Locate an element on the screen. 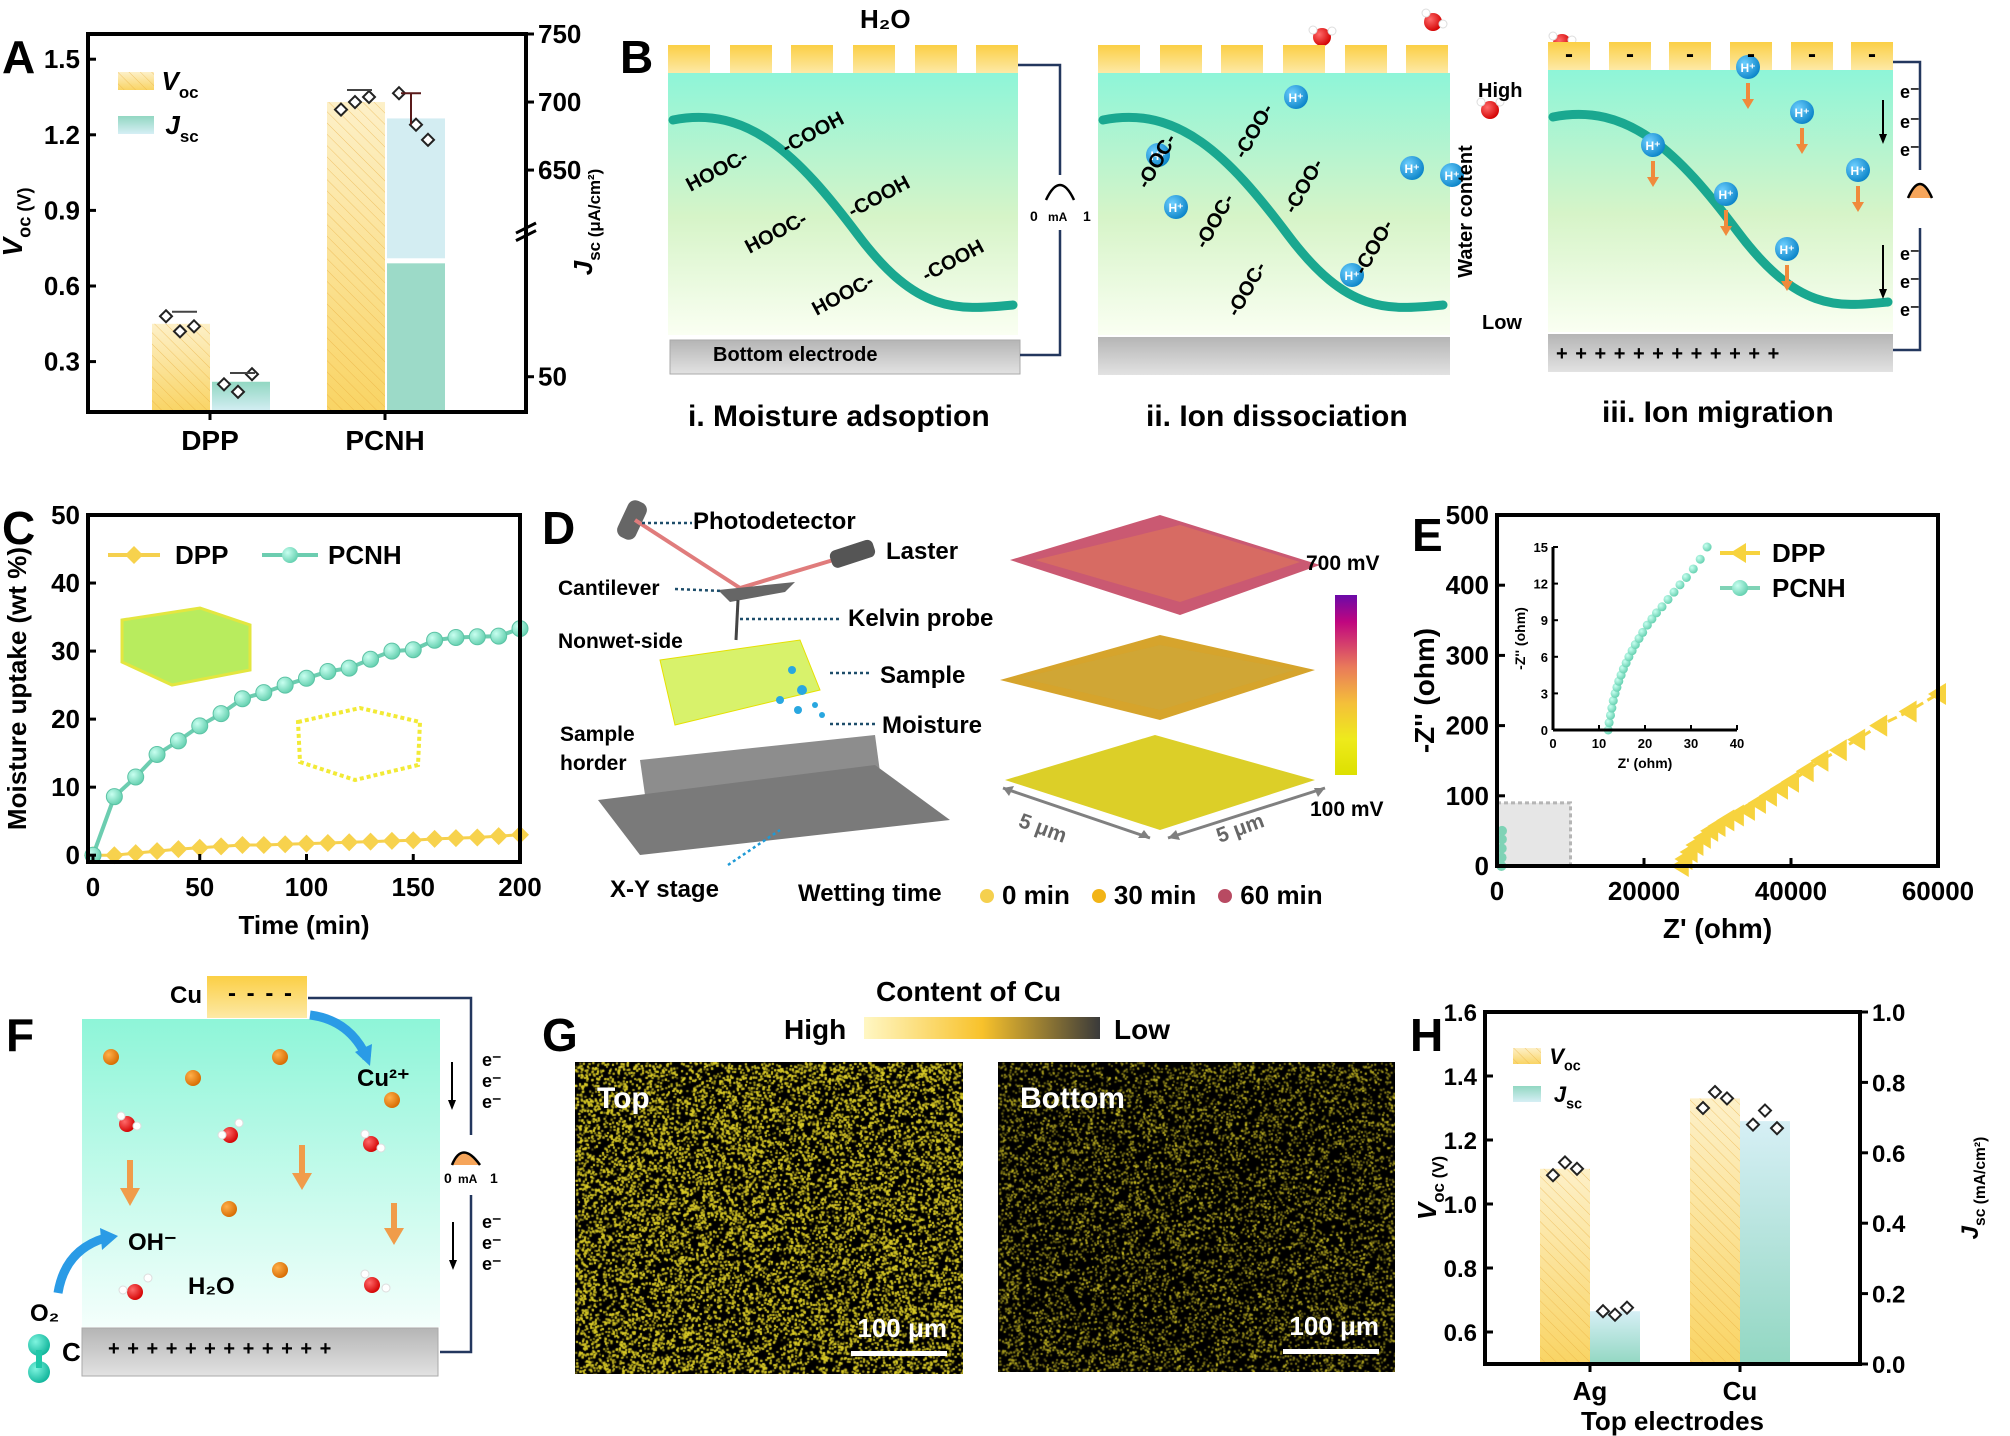 The width and height of the screenshot is (2010, 1436). zoom-region-box is located at coordinates (1533, 834).